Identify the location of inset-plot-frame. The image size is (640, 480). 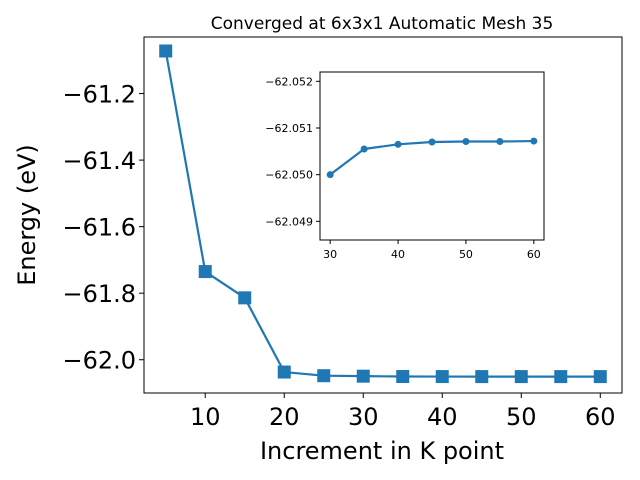
(432, 156).